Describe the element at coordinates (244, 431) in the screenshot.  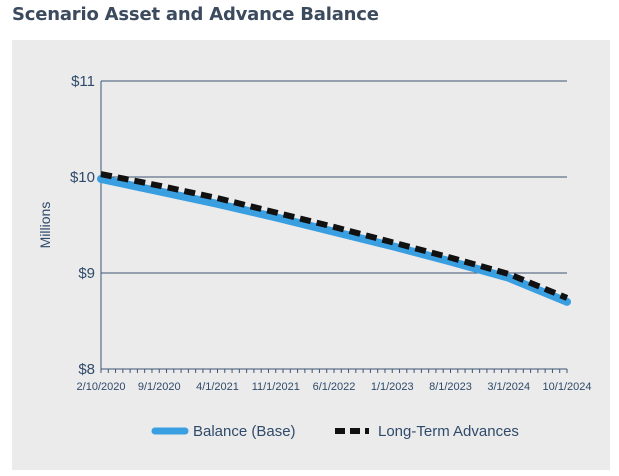
I see `legend-label-0: Balance (Base)` at that location.